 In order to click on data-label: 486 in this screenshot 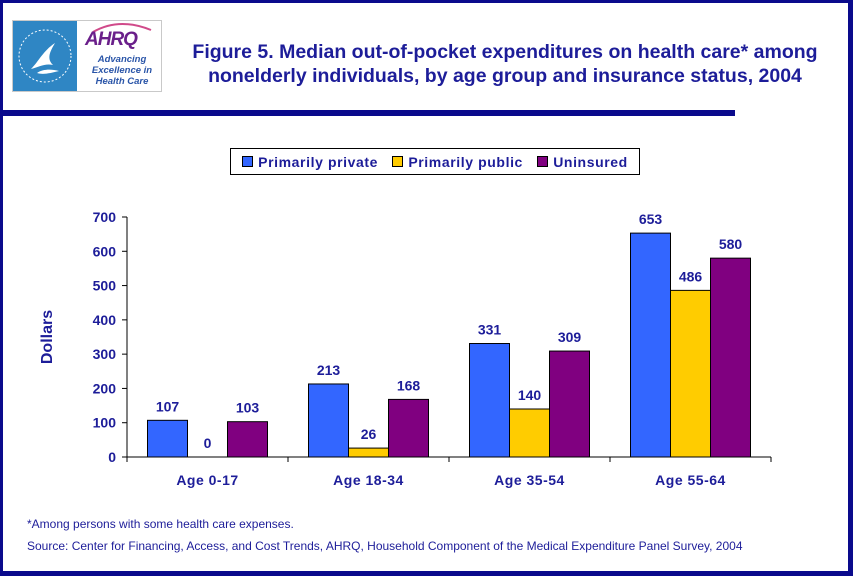, I will do `click(691, 276)`.